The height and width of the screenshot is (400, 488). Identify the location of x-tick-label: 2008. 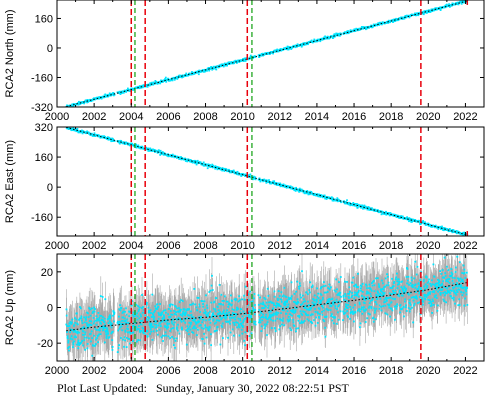
(205, 117).